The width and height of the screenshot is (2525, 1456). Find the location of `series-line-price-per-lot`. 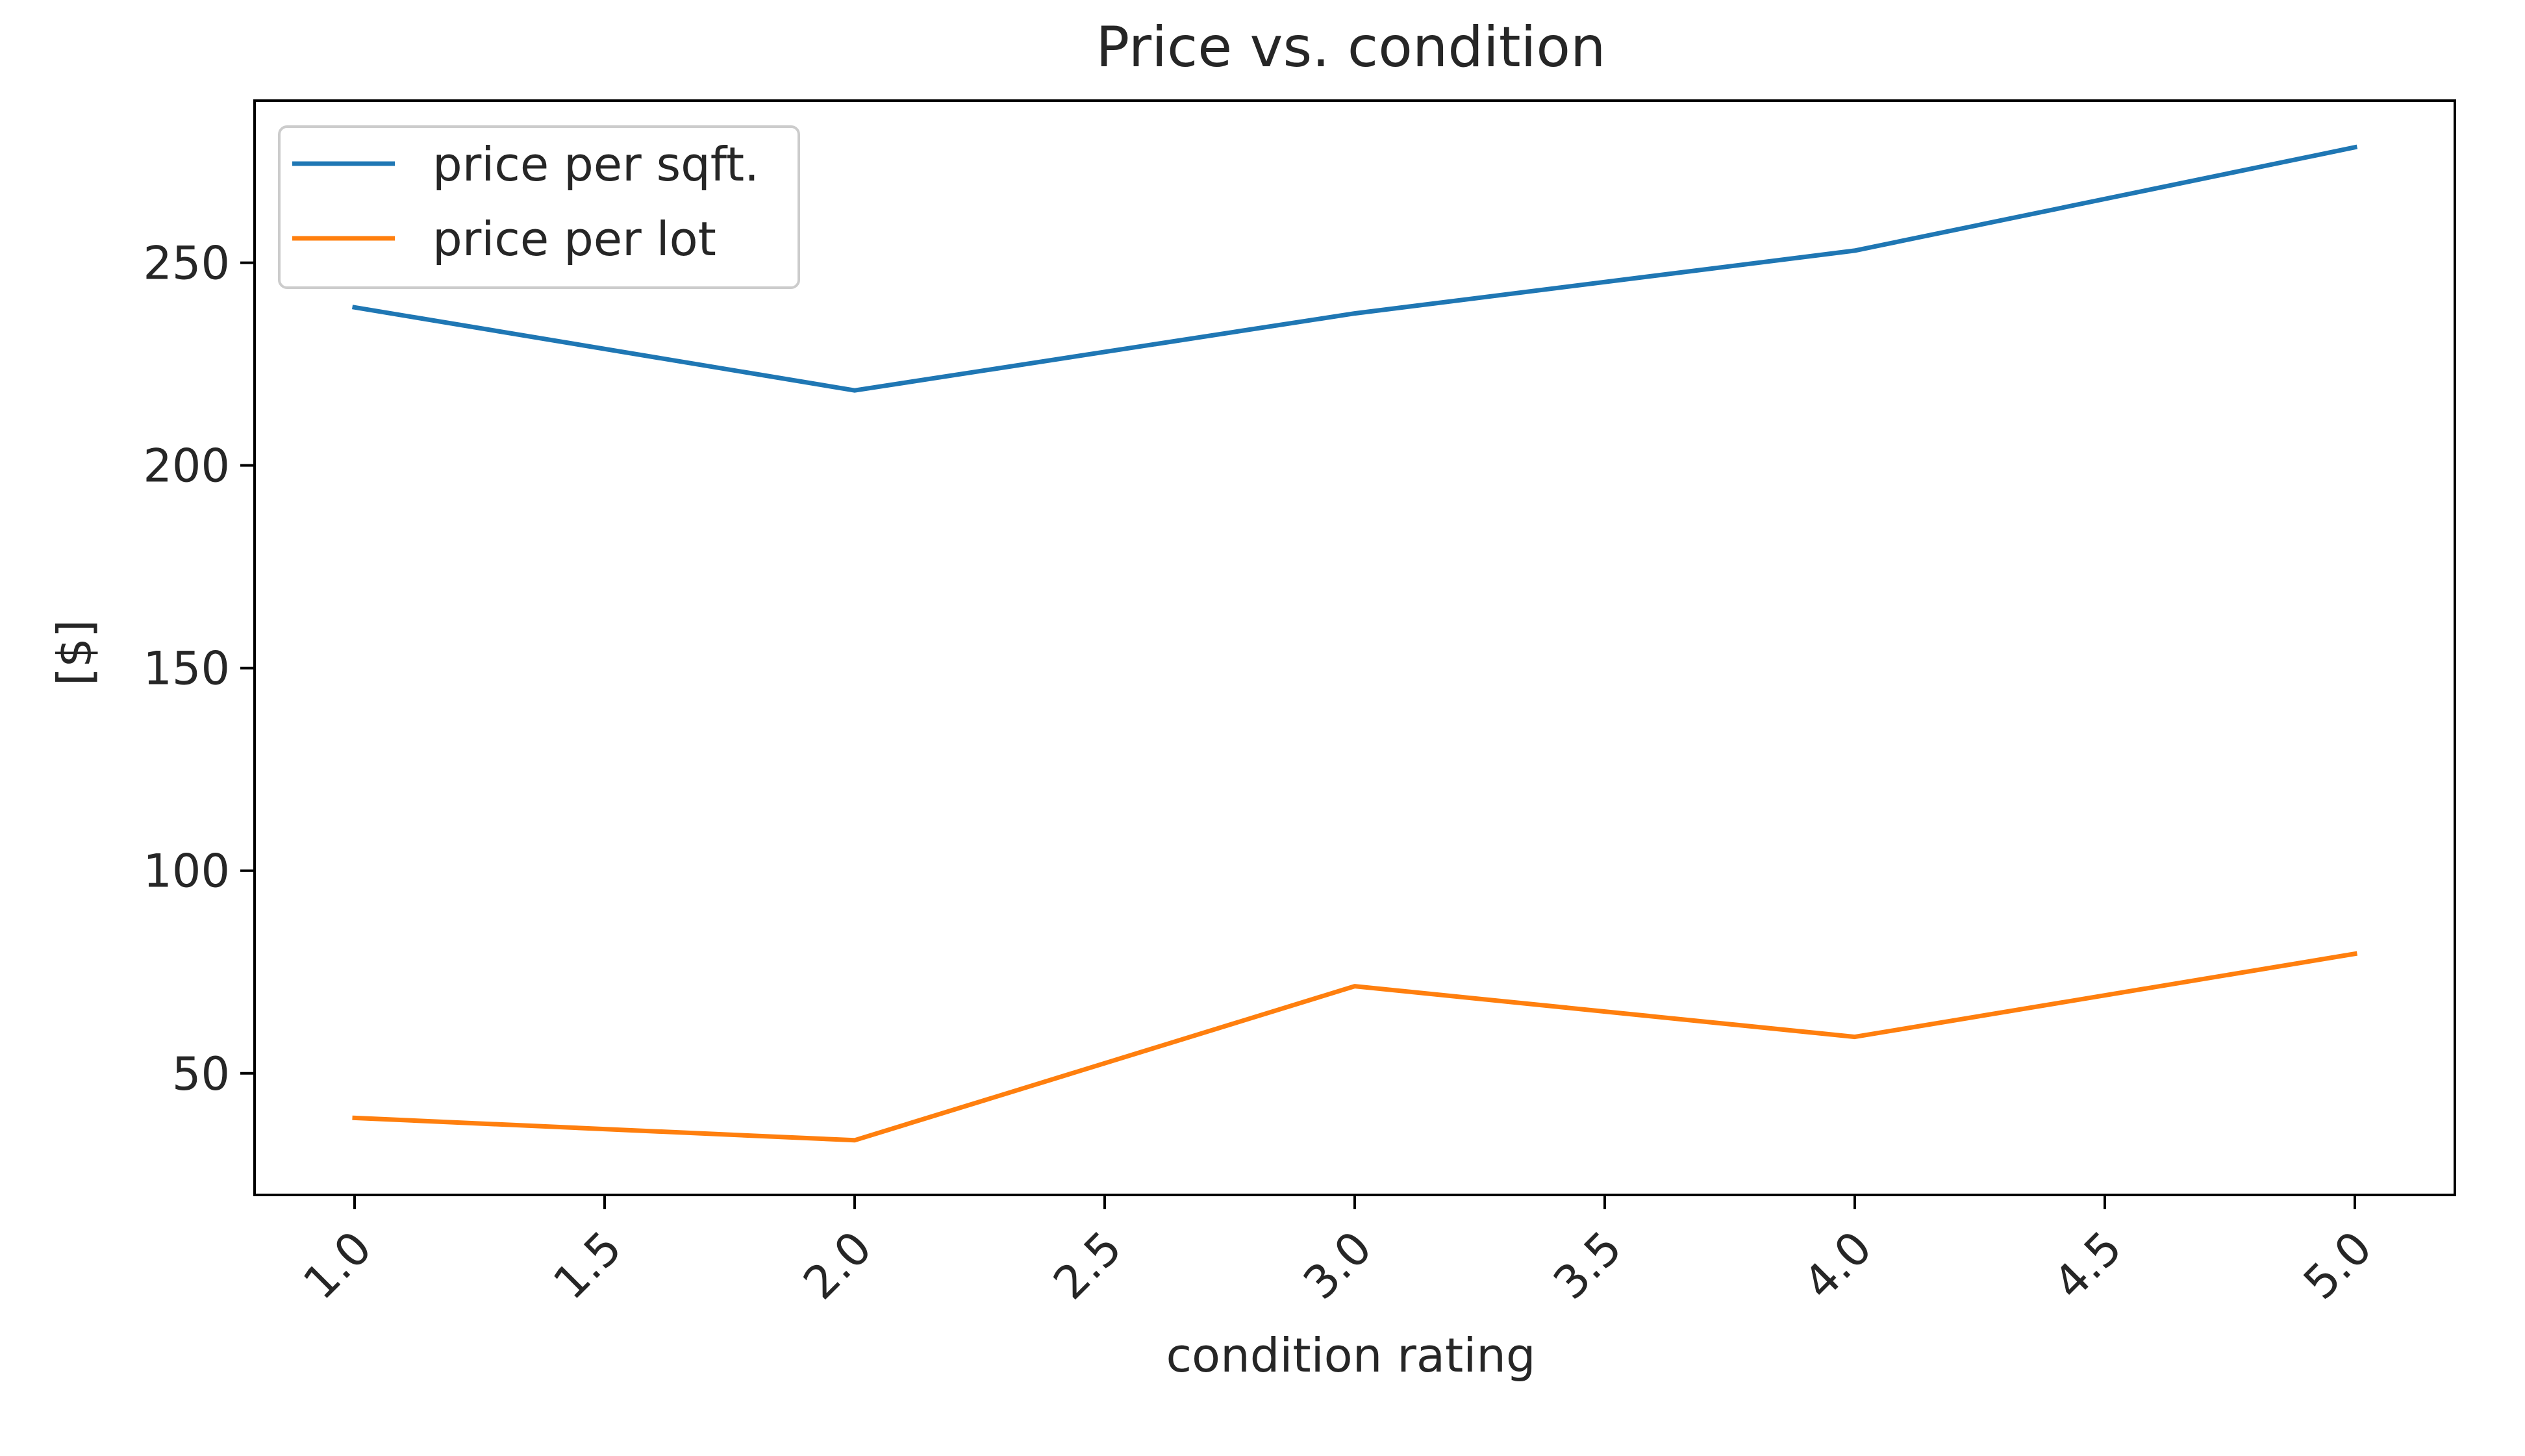

series-line-price-per-lot is located at coordinates (1355, 1047).